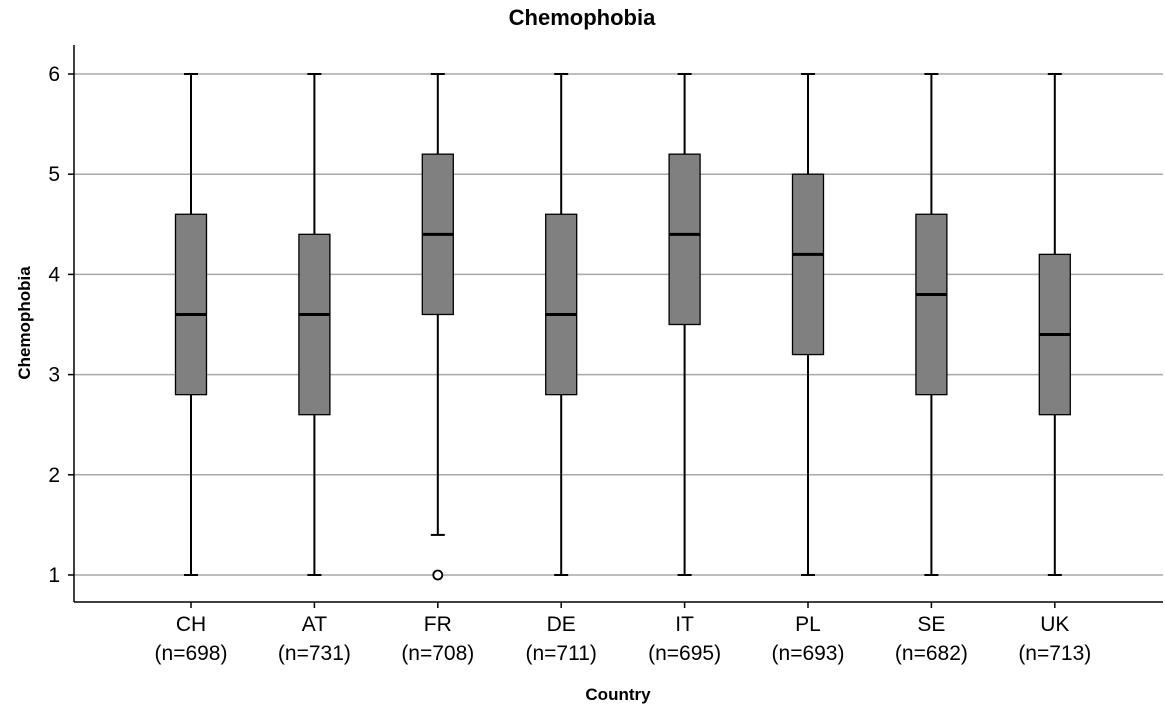  Describe the element at coordinates (191, 624) in the screenshot. I see `category-label: CH` at that location.